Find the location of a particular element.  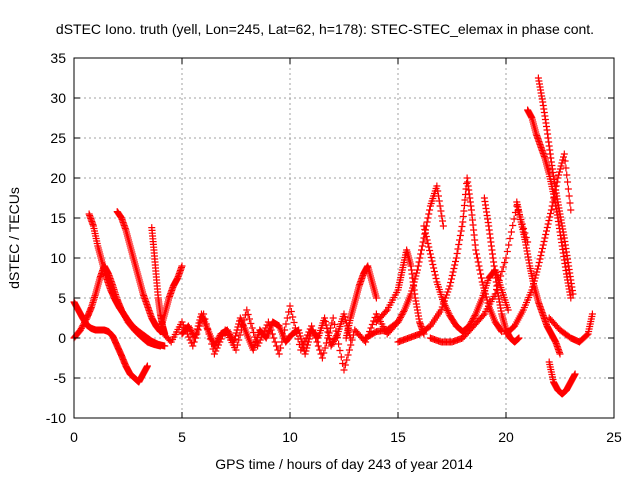

y-tick-label: -5 is located at coordinates (60, 378).